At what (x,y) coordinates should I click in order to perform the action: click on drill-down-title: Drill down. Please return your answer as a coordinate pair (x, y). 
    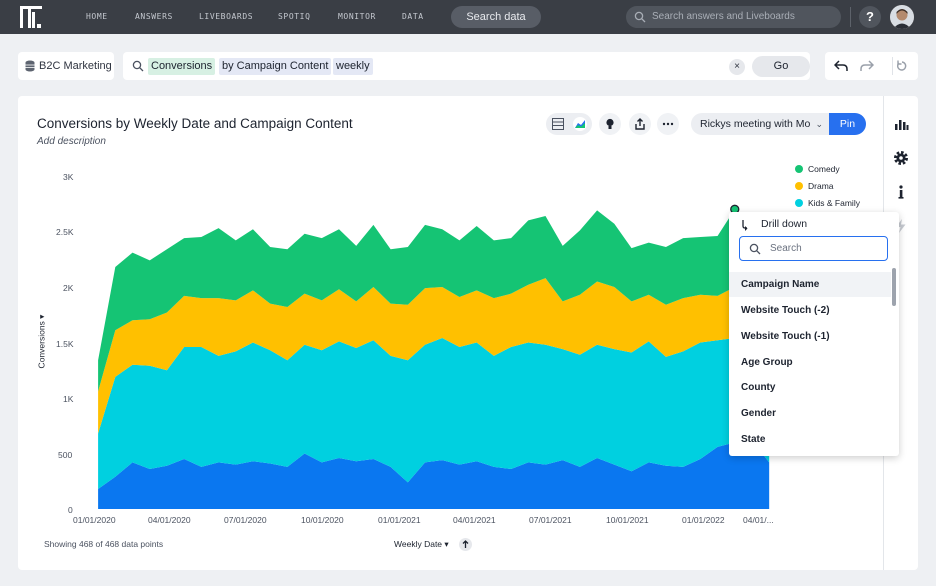
    Looking at the image, I should click on (784, 224).